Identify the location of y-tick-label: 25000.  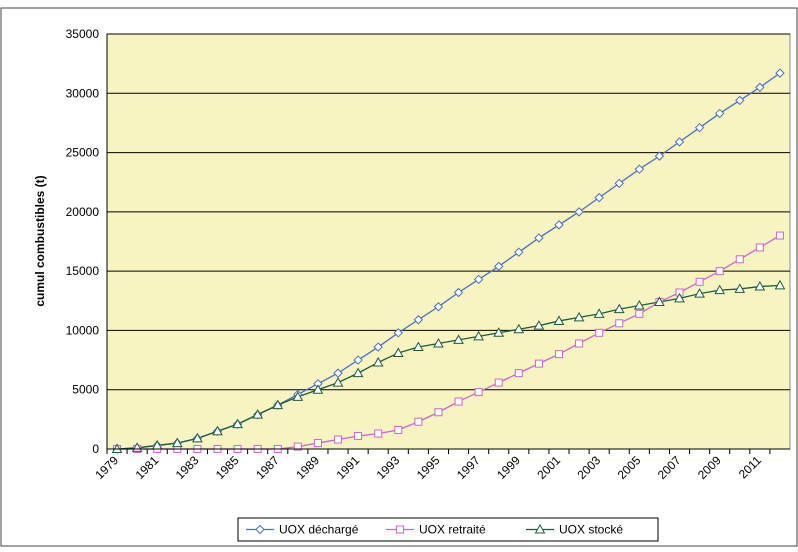
(83, 153).